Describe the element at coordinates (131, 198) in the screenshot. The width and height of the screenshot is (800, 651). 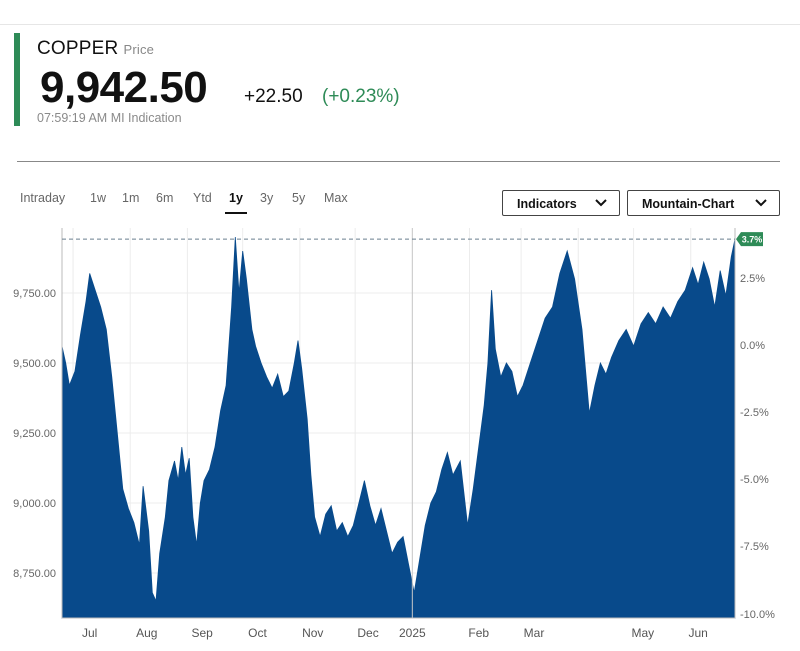
I see `range-tab-1m: 1m` at that location.